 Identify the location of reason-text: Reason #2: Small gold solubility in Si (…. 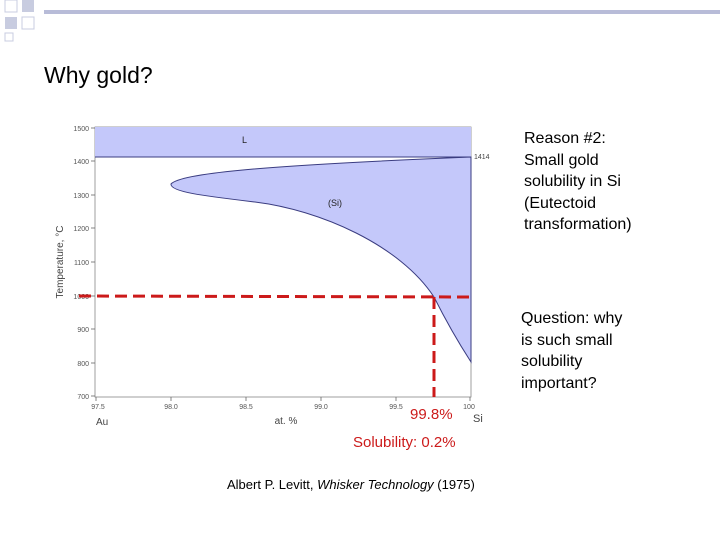
(619, 182).